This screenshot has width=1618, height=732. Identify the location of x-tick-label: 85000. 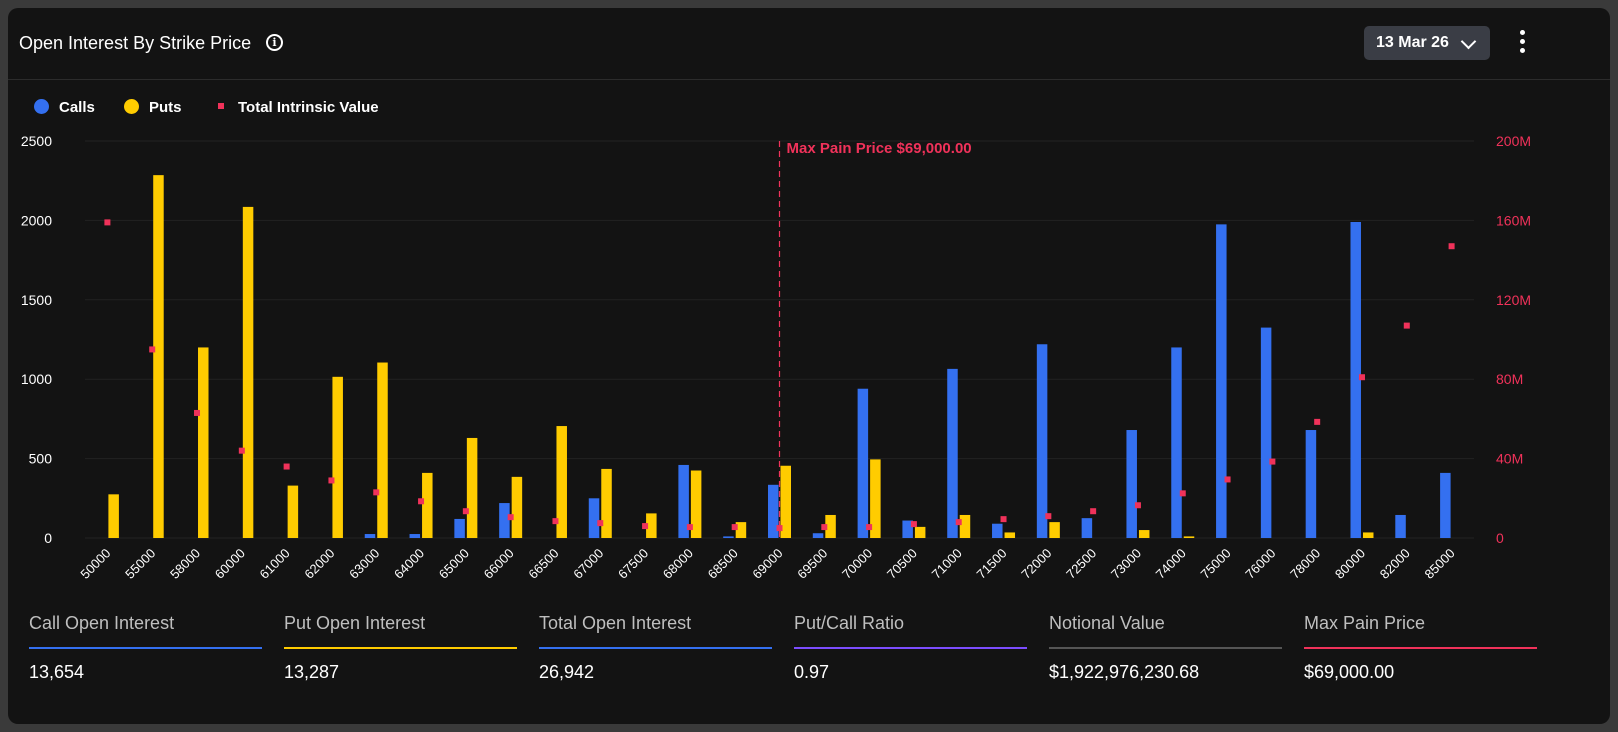
(1440, 564).